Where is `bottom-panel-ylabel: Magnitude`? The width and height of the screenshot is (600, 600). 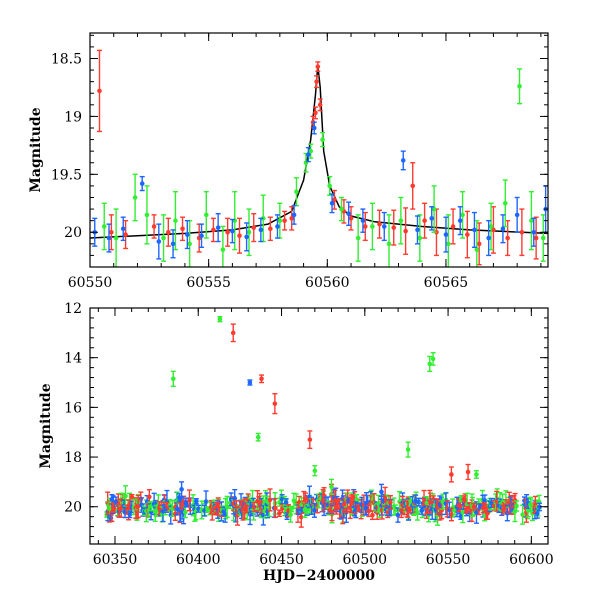 bottom-panel-ylabel: Magnitude is located at coordinates (46, 425).